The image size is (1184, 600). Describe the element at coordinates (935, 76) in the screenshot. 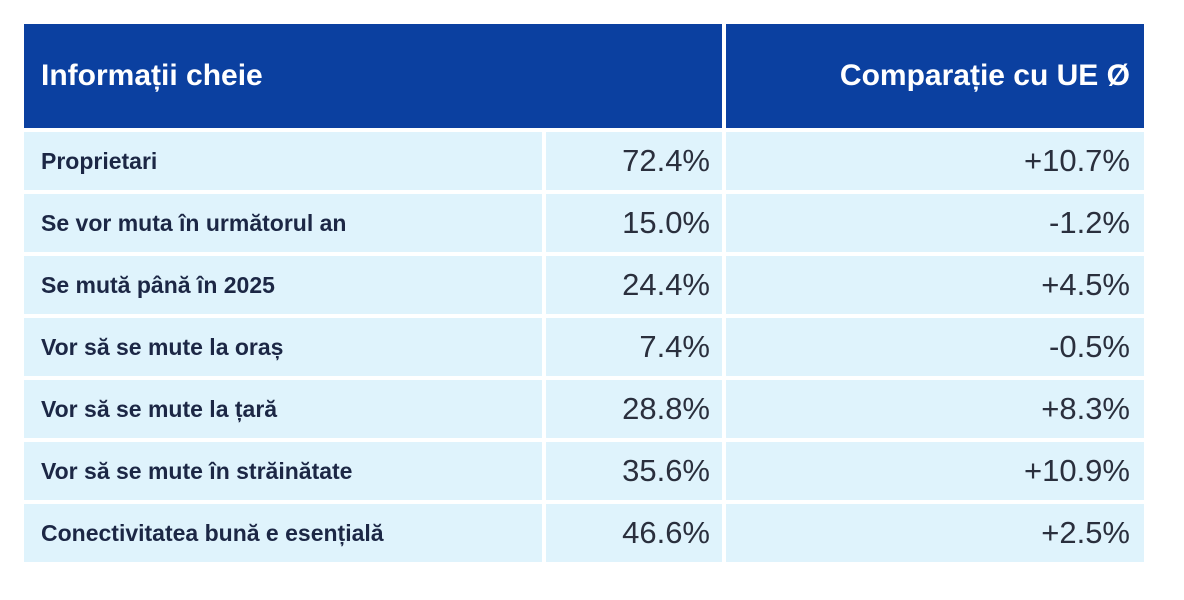

I see `header-eu-comparison: Comparație cu UE Ø` at that location.